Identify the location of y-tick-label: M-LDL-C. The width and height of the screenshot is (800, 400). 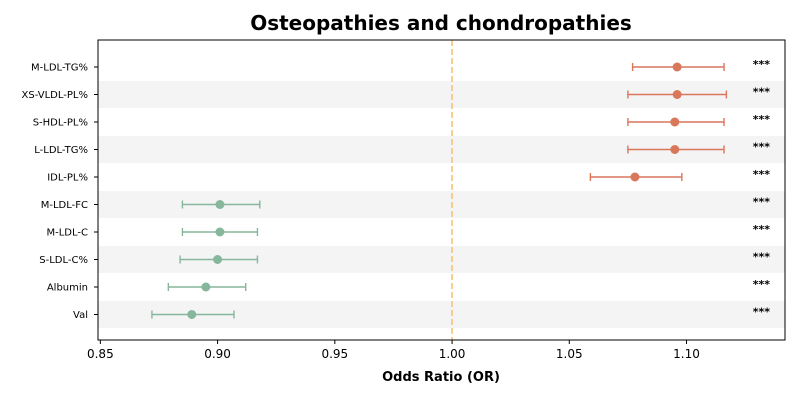
(68, 233).